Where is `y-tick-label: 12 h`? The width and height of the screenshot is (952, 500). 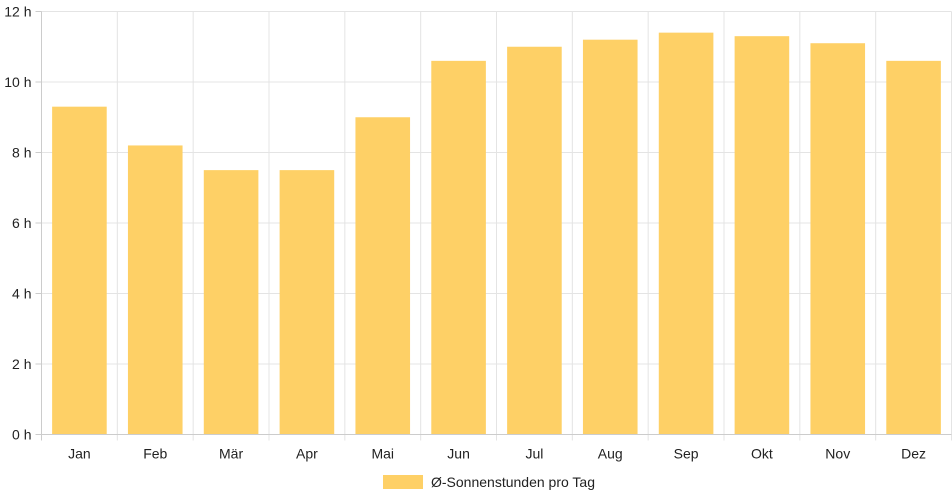
y-tick-label: 12 h is located at coordinates (17, 12).